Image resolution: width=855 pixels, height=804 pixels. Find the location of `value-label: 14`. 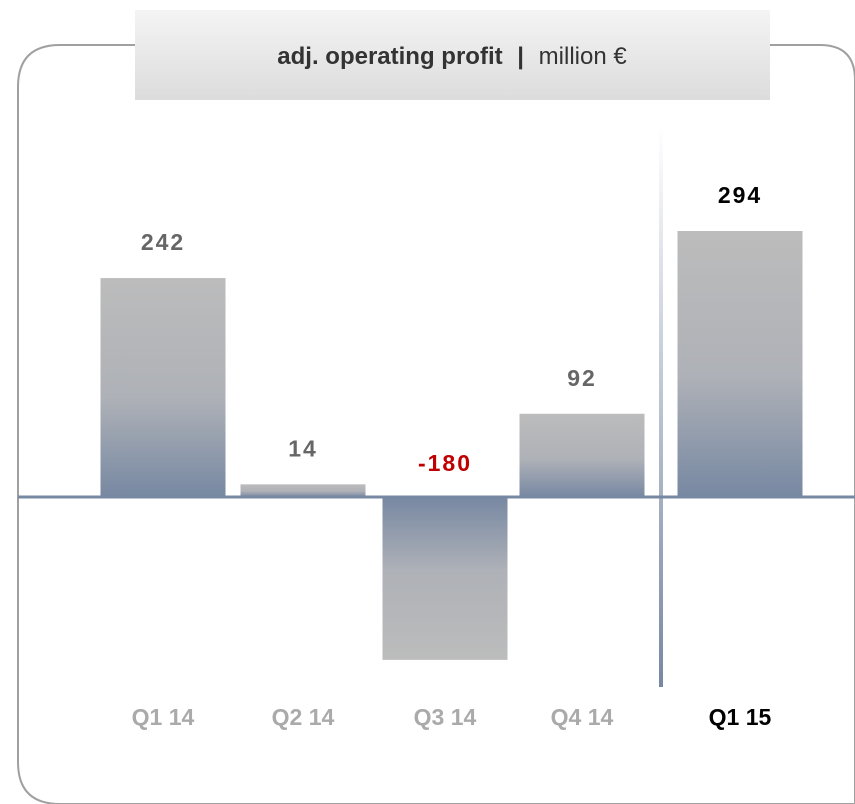

value-label: 14 is located at coordinates (303, 448).